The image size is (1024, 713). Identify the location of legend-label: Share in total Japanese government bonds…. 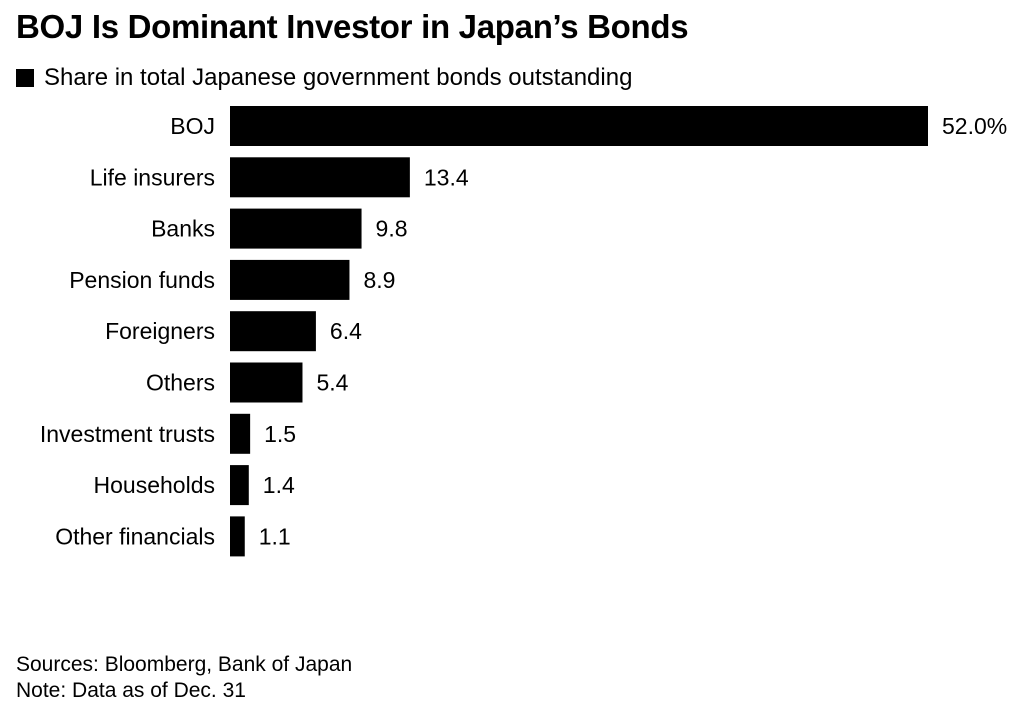
(338, 77).